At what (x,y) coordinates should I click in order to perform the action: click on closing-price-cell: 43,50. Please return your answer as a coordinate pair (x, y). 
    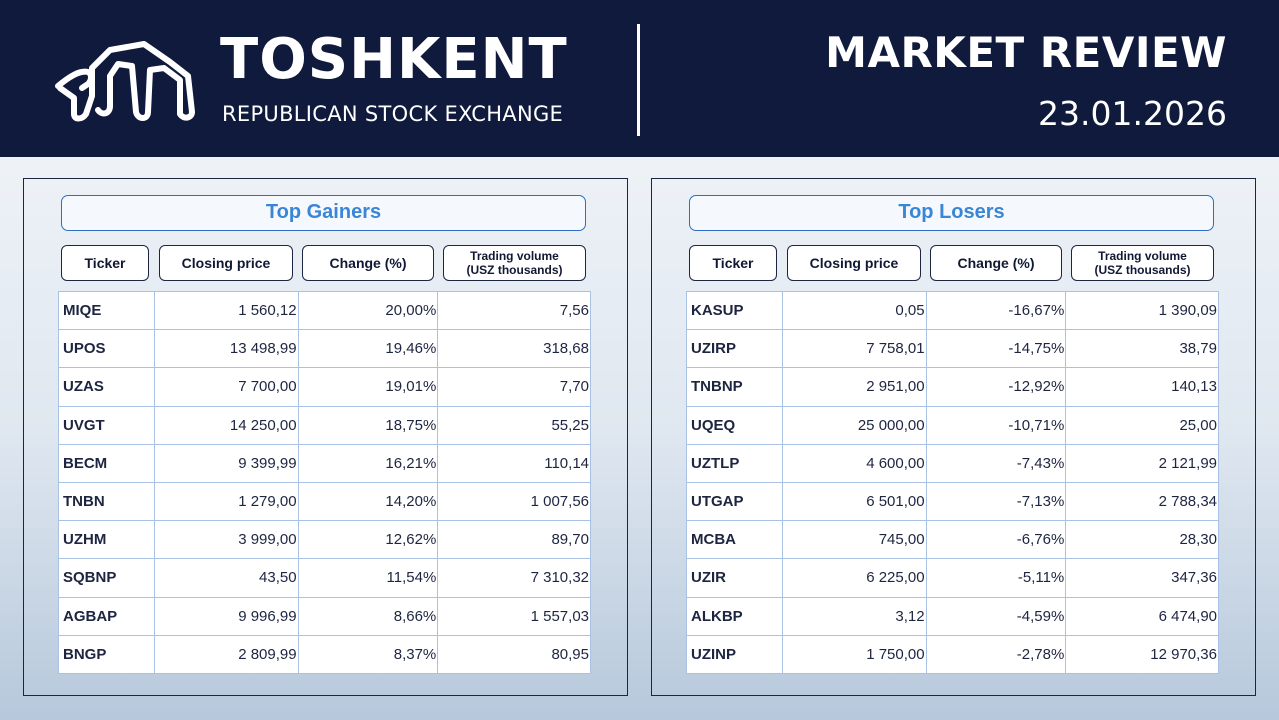
    Looking at the image, I should click on (226, 578).